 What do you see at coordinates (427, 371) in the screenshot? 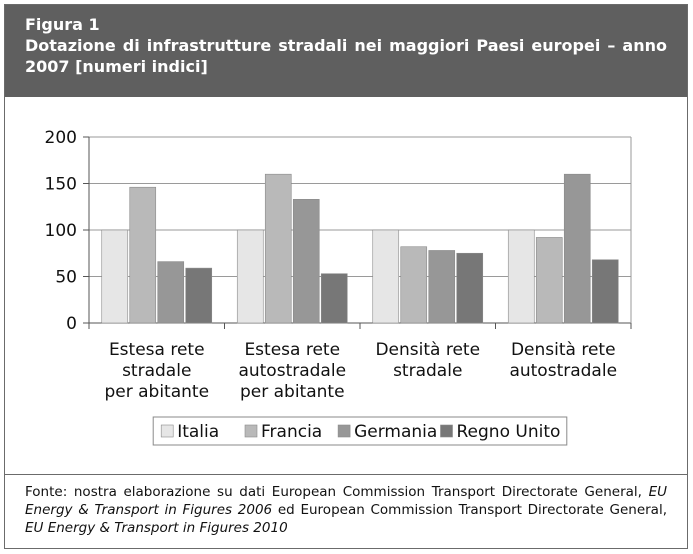
I see `x-category-label-3-line2: stradale` at bounding box center [427, 371].